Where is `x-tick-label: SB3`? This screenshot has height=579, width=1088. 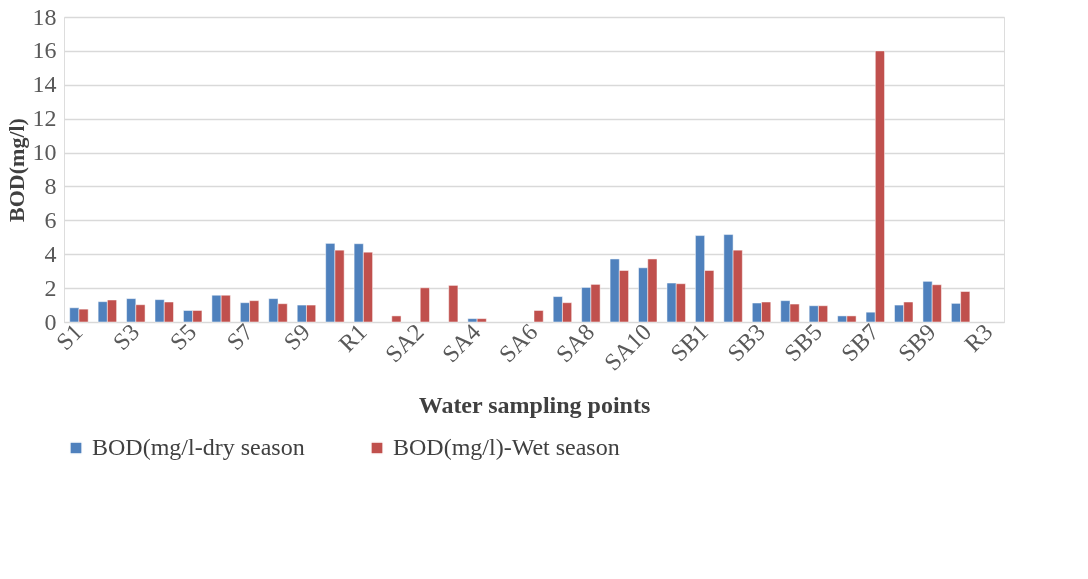
x-tick-label: SB3 is located at coordinates (746, 342).